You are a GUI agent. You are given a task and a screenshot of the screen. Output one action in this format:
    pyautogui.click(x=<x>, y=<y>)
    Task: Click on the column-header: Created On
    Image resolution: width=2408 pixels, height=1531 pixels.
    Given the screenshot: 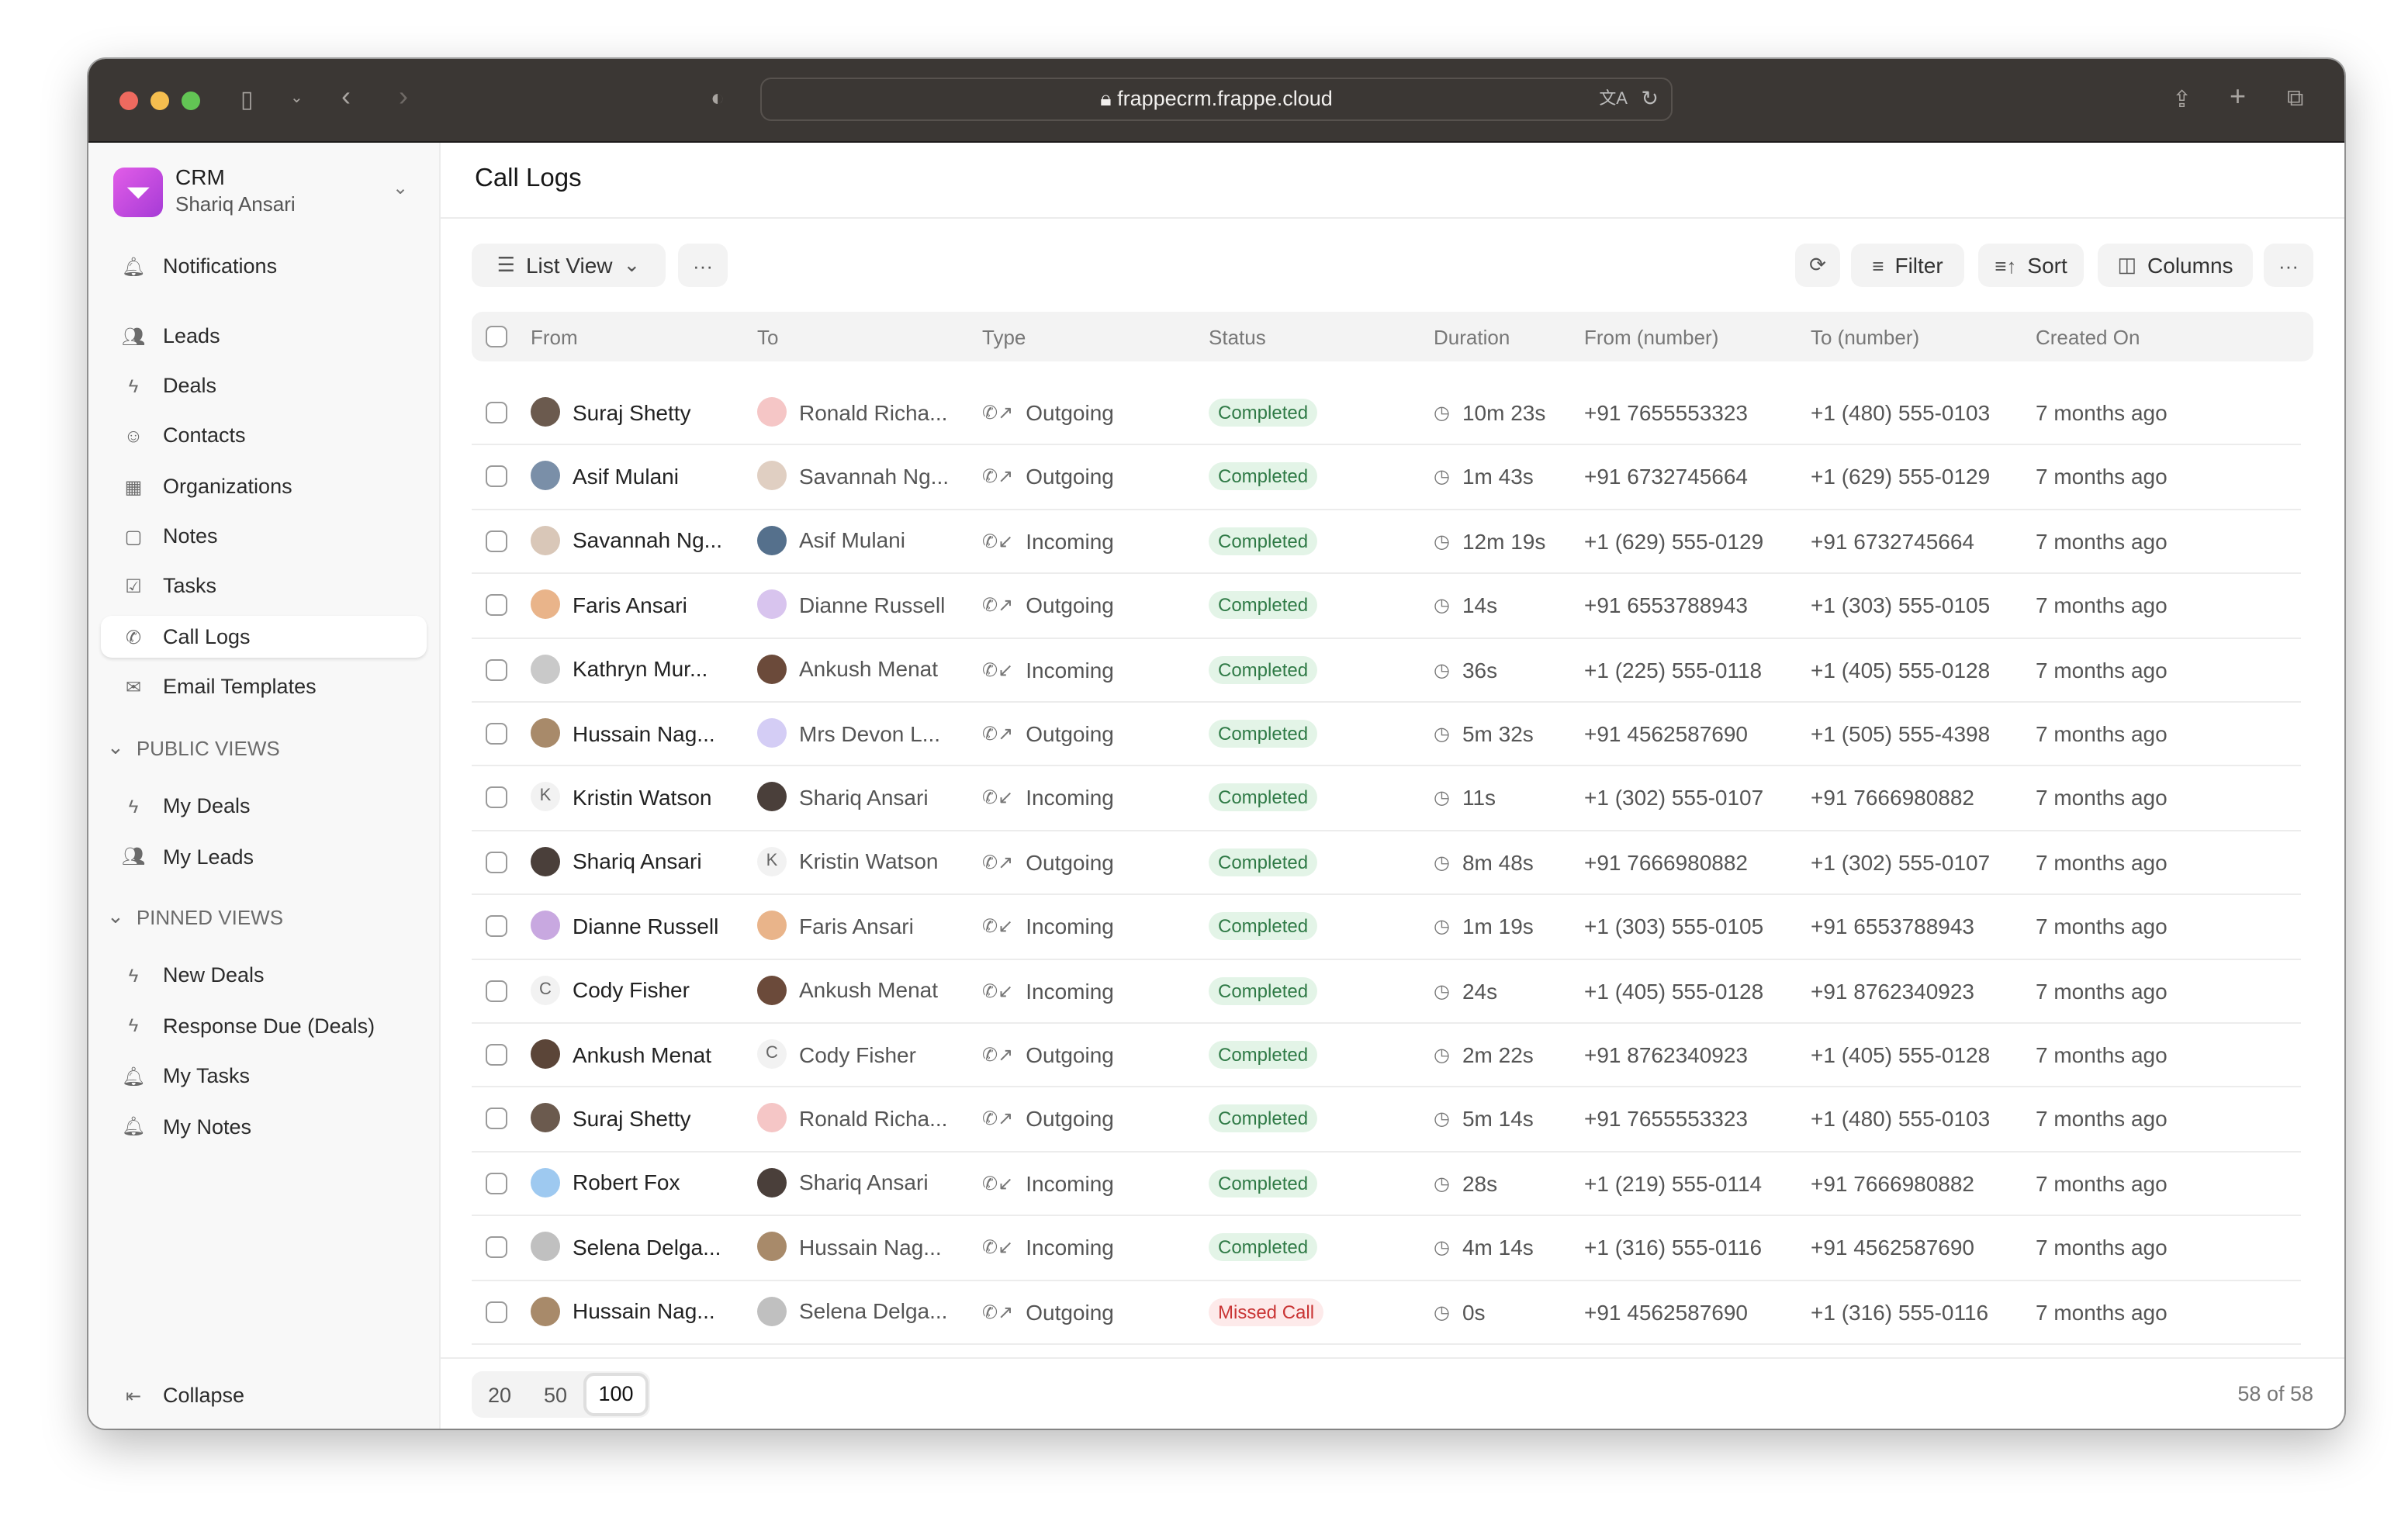 What is the action you would take?
    pyautogui.click(x=2088, y=337)
    